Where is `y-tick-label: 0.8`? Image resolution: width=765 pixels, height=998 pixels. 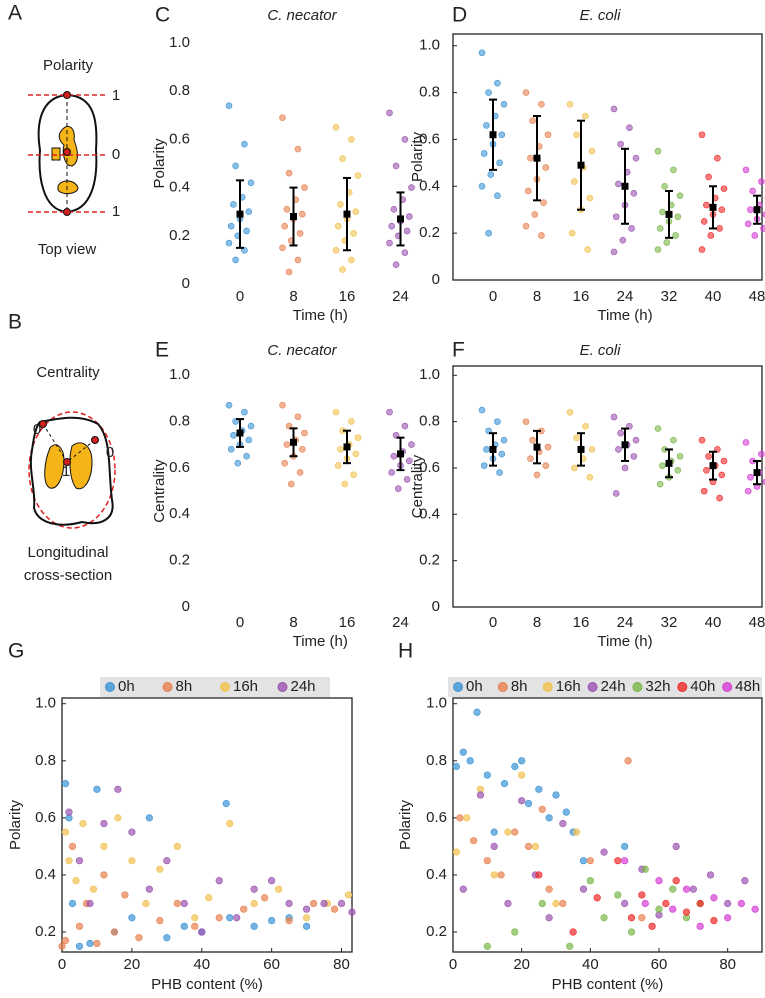
y-tick-label: 0.8 is located at coordinates (429, 421).